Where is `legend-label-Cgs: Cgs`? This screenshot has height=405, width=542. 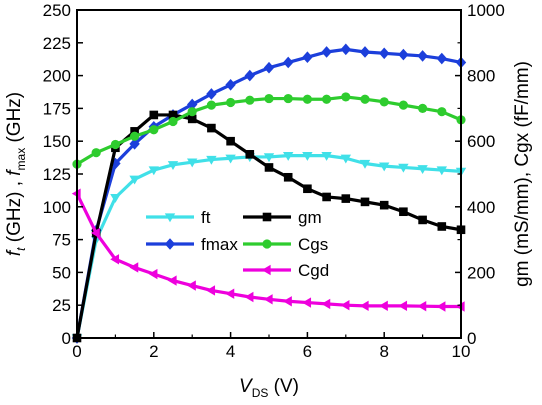 legend-label-Cgs: Cgs is located at coordinates (313, 244).